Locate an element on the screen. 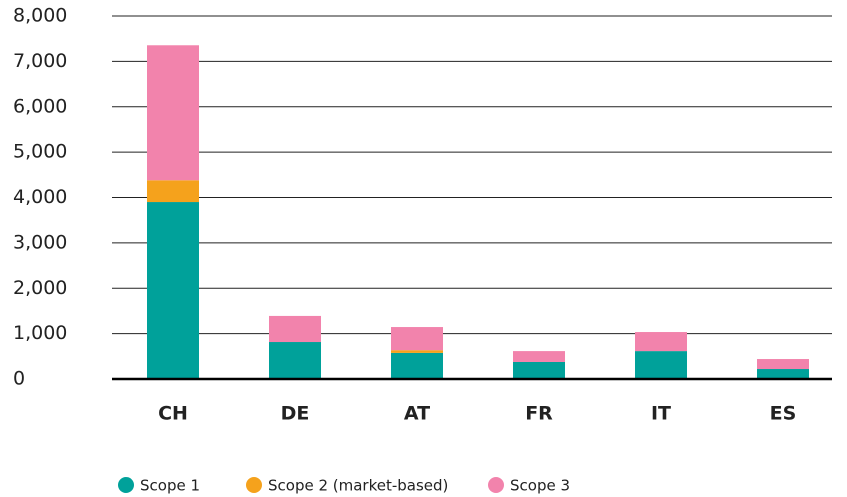  y-tick-label: 2,000 is located at coordinates (40, 288).